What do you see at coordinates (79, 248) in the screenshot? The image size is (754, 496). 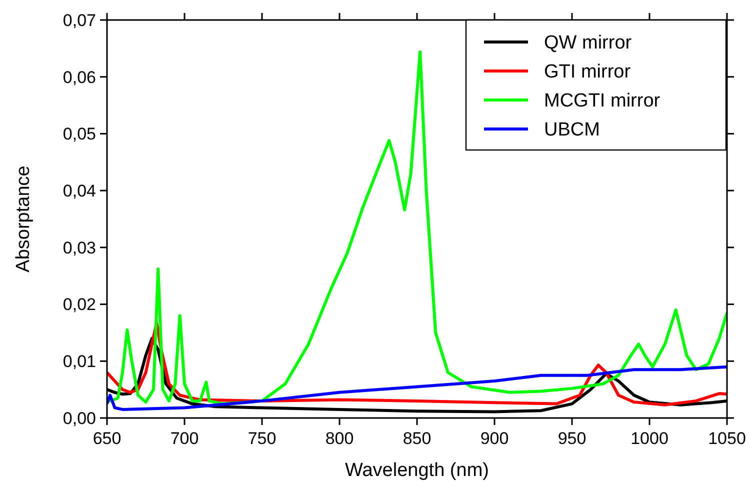 I see `y-tick-label: 0,03` at bounding box center [79, 248].